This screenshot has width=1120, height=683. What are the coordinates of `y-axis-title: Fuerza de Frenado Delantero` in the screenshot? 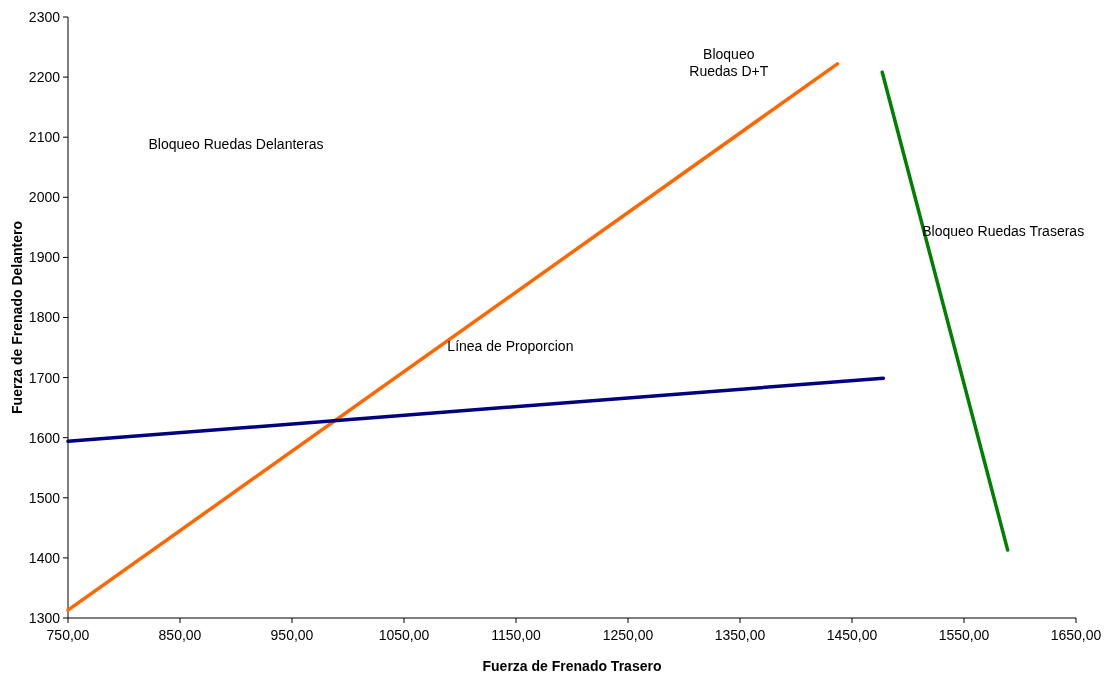 It's located at (17, 317).